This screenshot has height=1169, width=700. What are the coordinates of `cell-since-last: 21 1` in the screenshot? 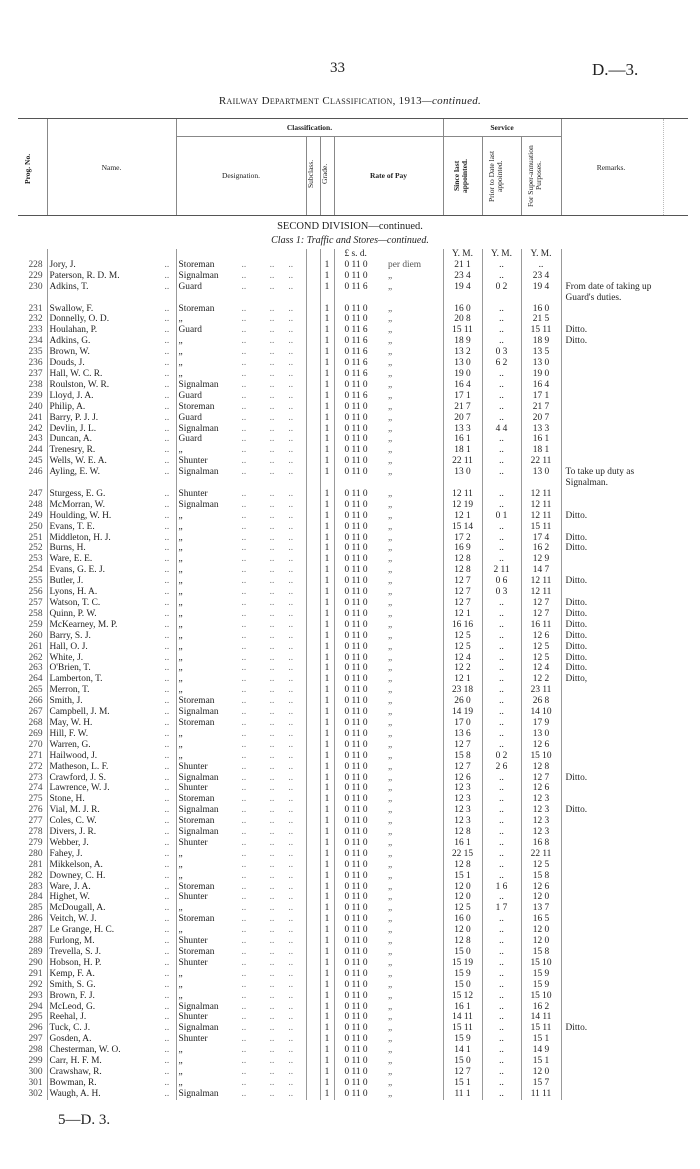 It's located at (462, 265).